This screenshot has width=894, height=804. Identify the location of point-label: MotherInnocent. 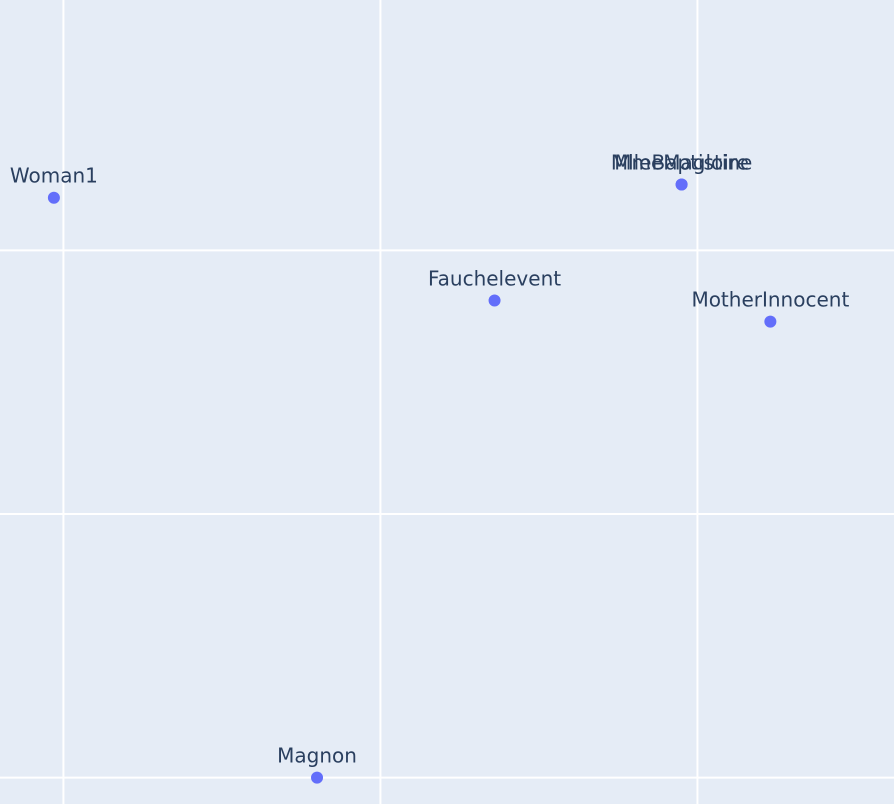
(770, 300).